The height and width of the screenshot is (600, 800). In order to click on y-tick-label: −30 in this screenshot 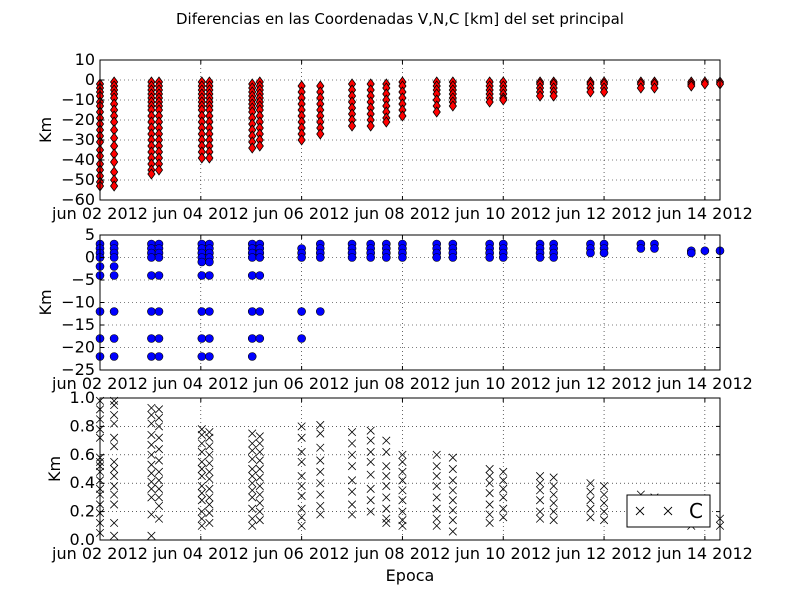, I will do `click(78, 139)`.